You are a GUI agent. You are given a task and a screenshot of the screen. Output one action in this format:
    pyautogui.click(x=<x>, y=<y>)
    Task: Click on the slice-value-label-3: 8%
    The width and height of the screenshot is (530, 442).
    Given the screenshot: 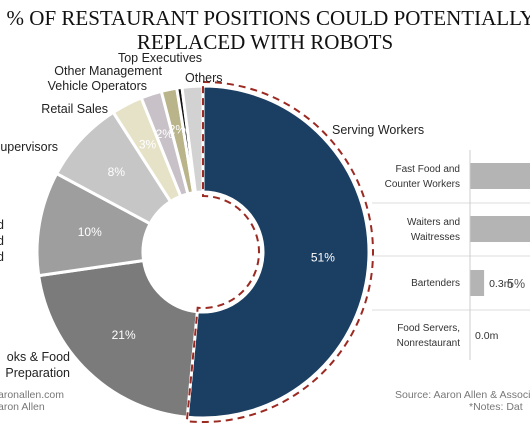 What is the action you would take?
    pyautogui.click(x=117, y=172)
    